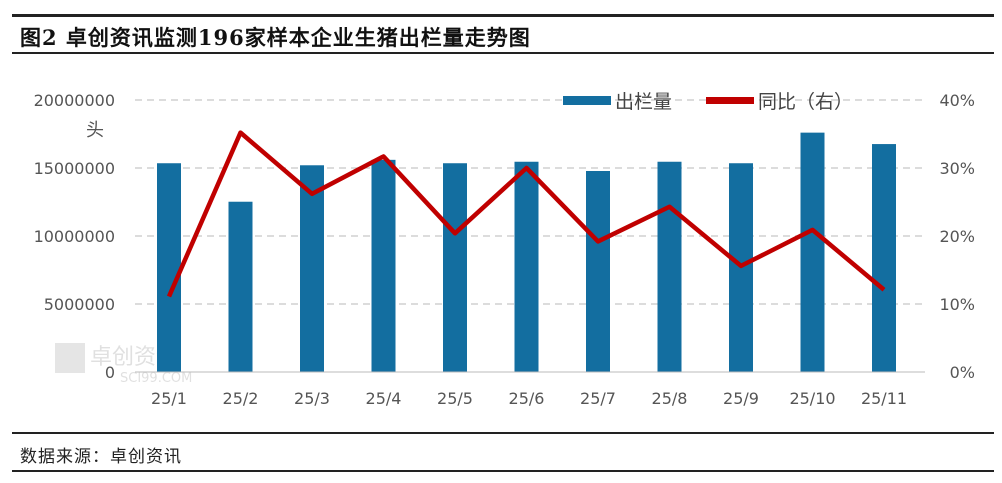  Describe the element at coordinates (884, 398) in the screenshot. I see `x-tick: 25/11` at that location.